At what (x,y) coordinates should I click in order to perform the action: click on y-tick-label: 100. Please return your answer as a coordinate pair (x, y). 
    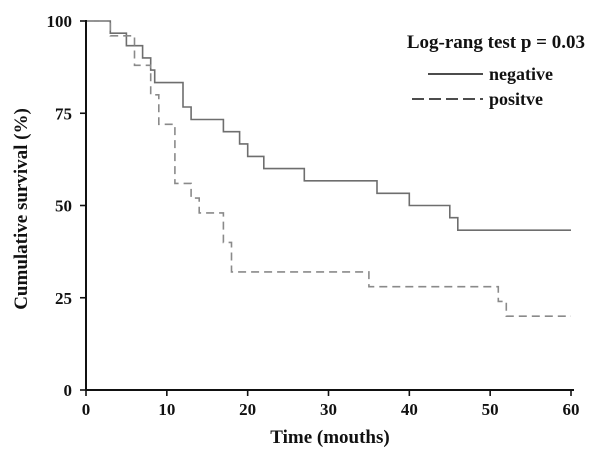
    Looking at the image, I should click on (60, 21).